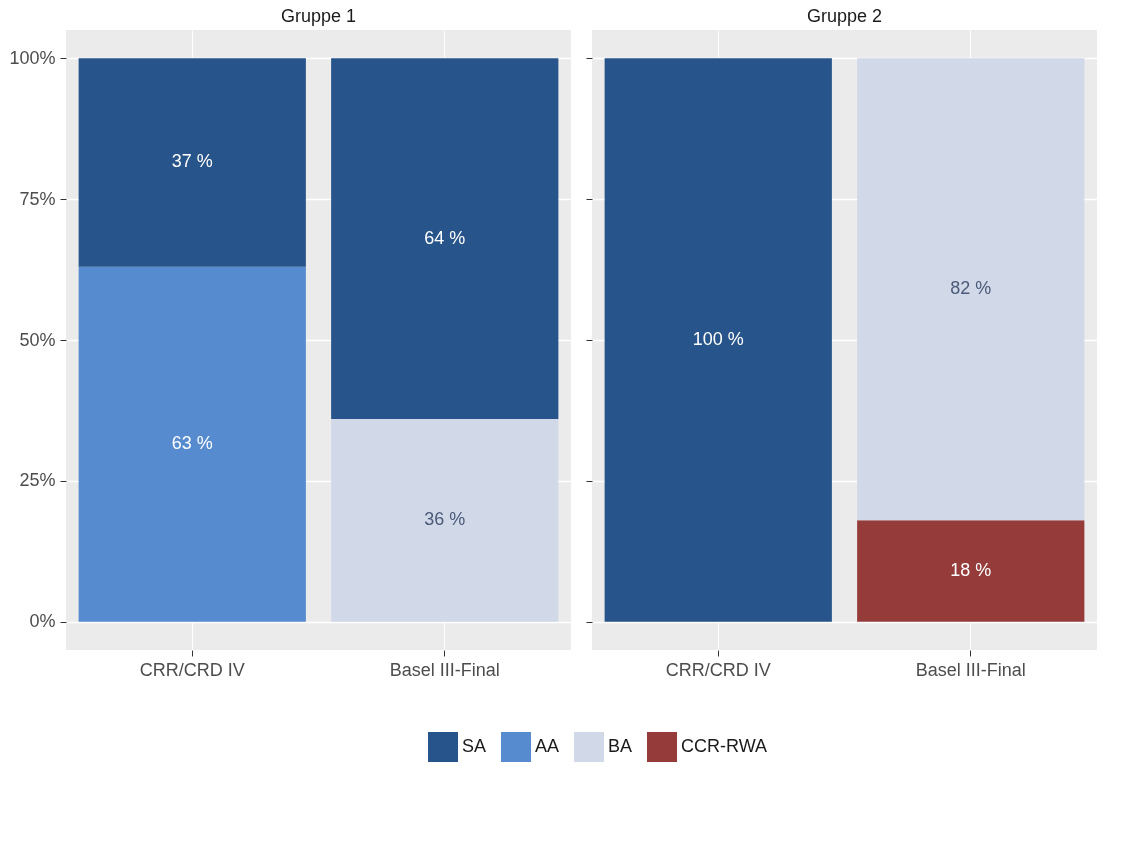 This screenshot has height=866, width=1146. I want to click on chart-title: Gruppe 2, so click(844, 16).